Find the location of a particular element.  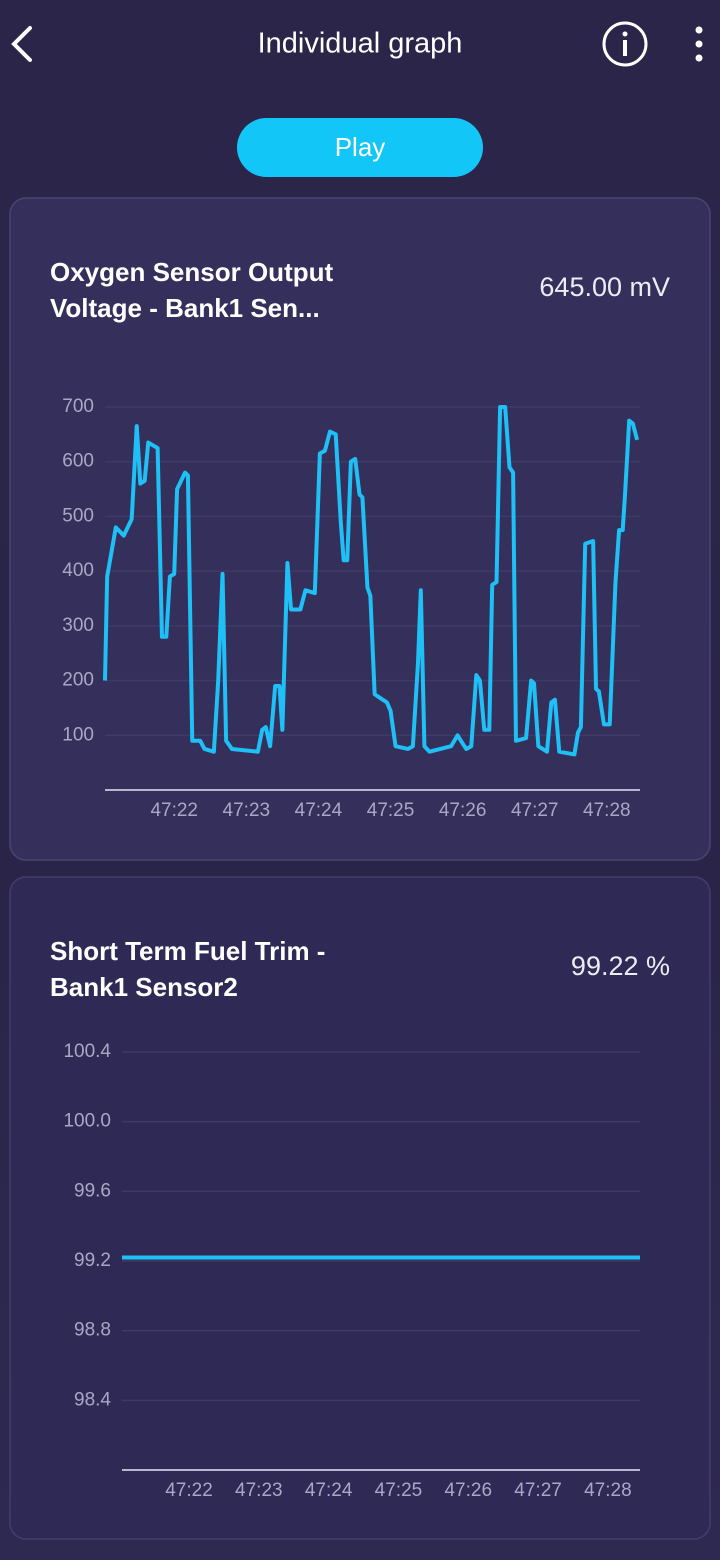

play-button is located at coordinates (360, 147).